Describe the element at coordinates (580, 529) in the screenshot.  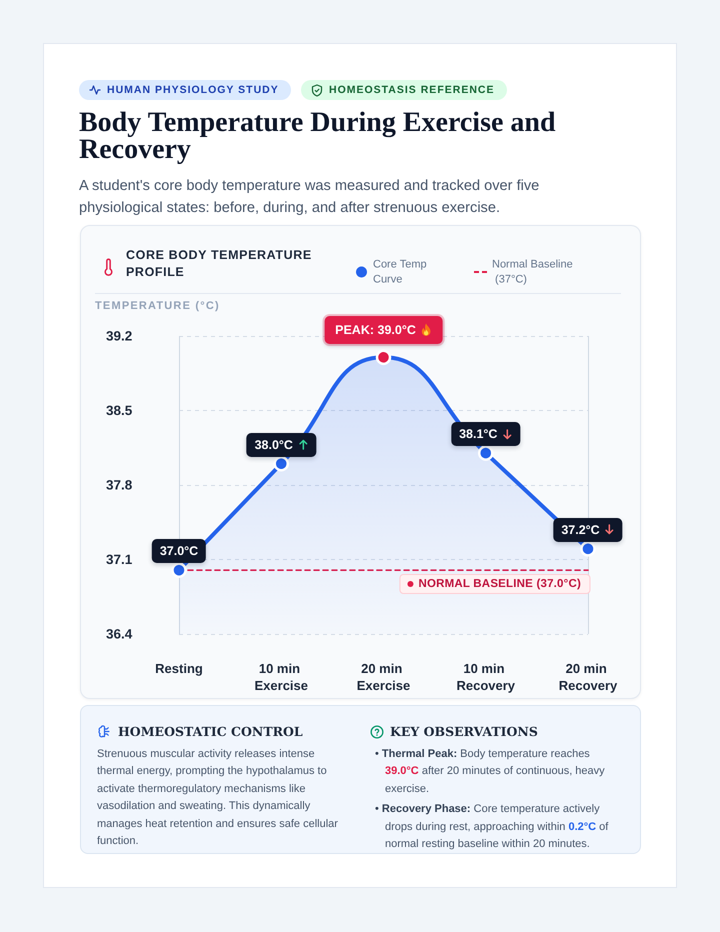
I see `data-label: 37.2°C` at that location.